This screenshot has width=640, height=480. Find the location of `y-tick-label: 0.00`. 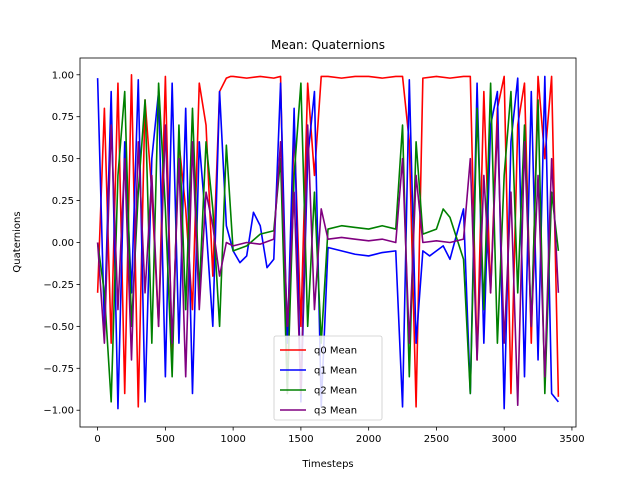

y-tick-label: 0.00 is located at coordinates (63, 243).